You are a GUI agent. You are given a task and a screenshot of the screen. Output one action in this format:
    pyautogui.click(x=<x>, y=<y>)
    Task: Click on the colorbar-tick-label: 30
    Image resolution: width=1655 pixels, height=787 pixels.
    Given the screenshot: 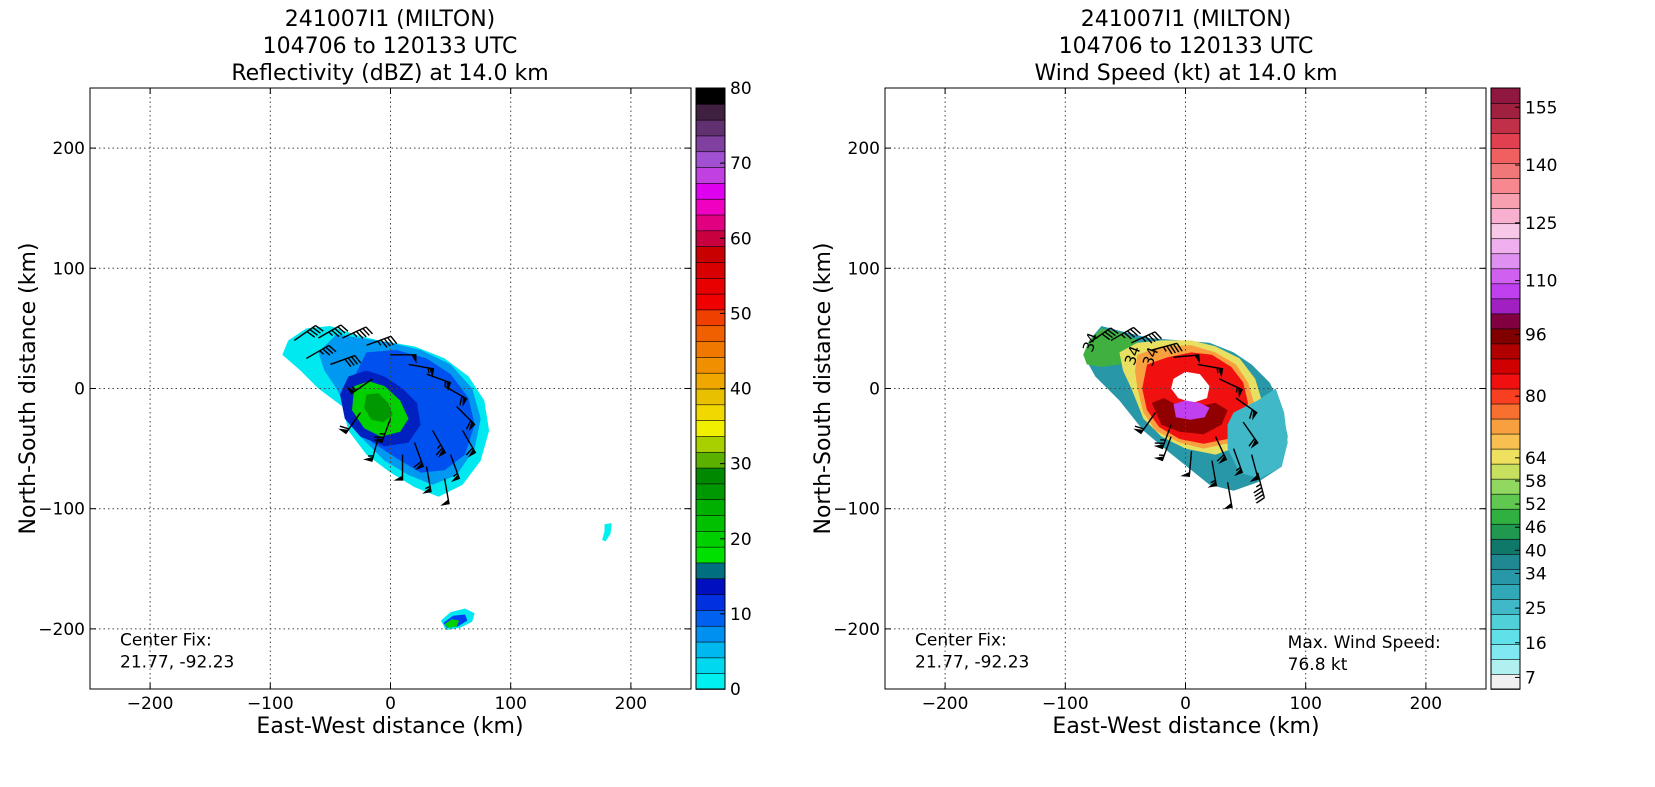 What is the action you would take?
    pyautogui.click(x=741, y=465)
    